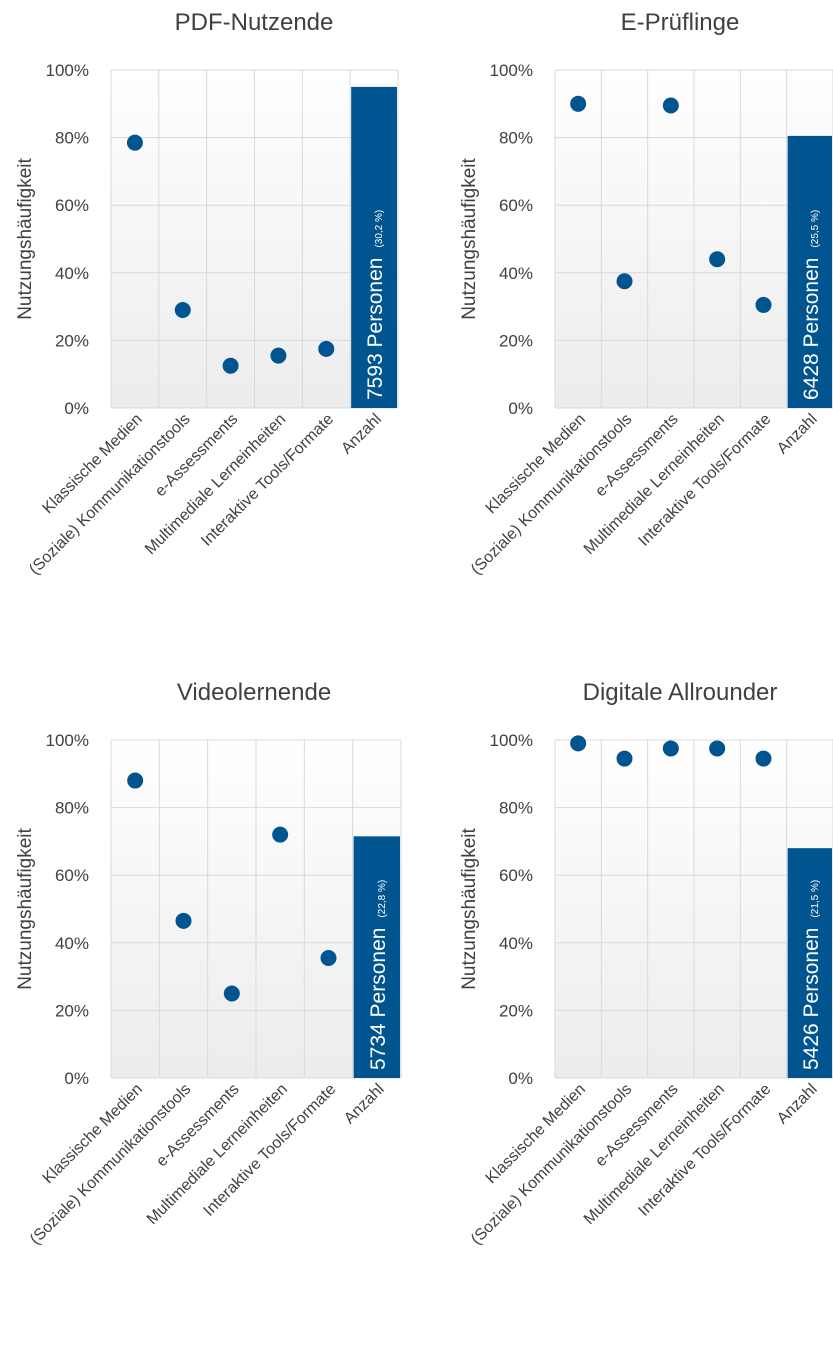  What do you see at coordinates (680, 692) in the screenshot?
I see `chart-title: Digitale Allrounder` at bounding box center [680, 692].